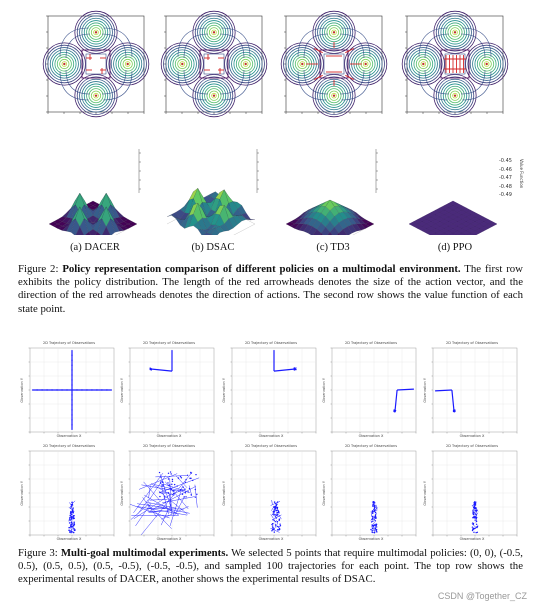  I want to click on contour-panel-dacer, so click(96, 64).